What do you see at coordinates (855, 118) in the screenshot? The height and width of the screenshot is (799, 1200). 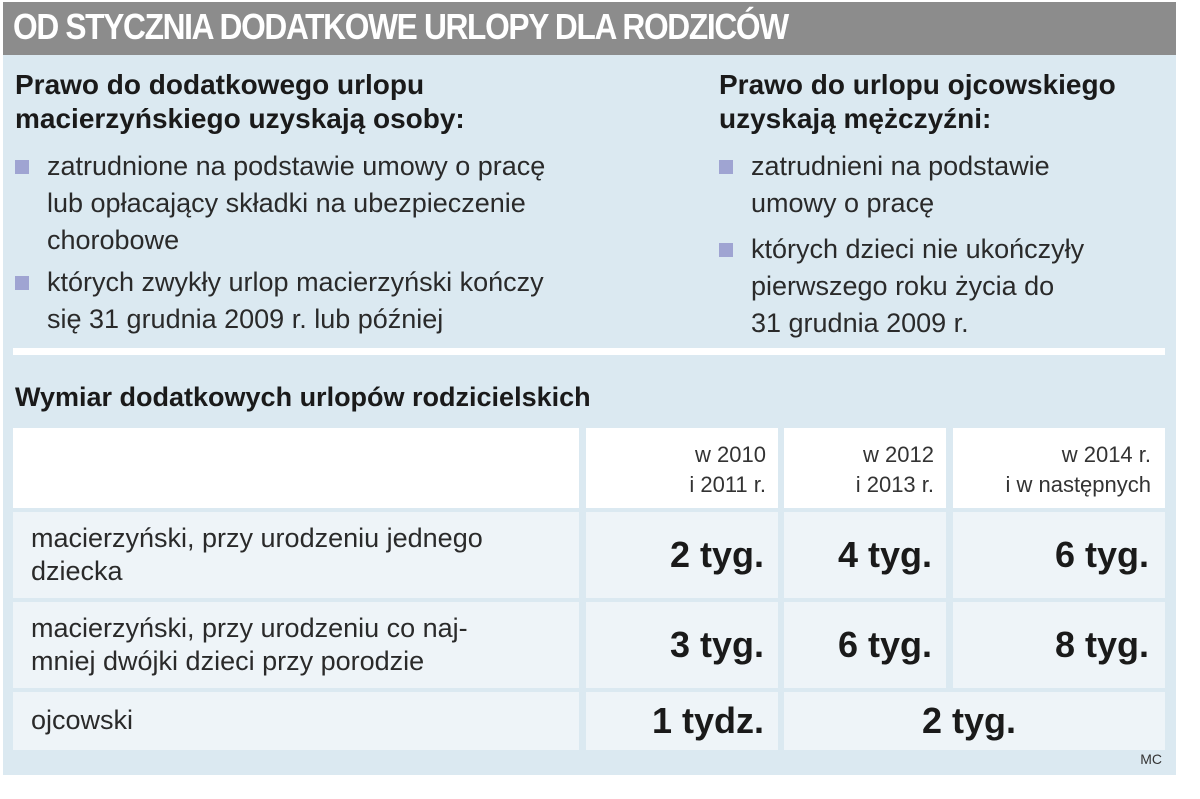 I see `right-heading-line: uzyskają mężczyźni:` at bounding box center [855, 118].